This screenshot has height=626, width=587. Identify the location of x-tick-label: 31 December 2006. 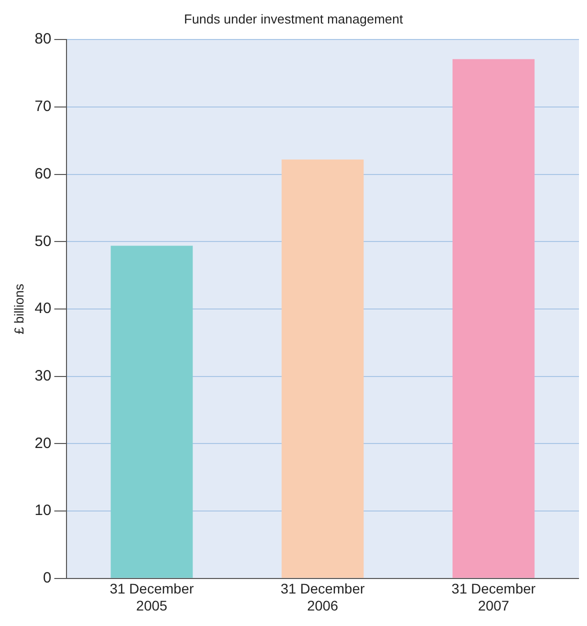
(322, 597).